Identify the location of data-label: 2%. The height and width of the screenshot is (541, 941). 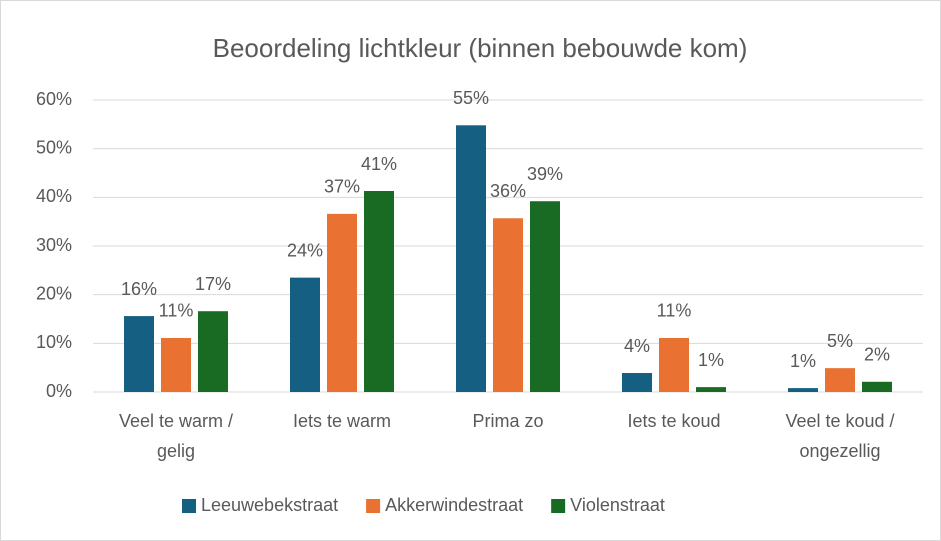
(877, 355).